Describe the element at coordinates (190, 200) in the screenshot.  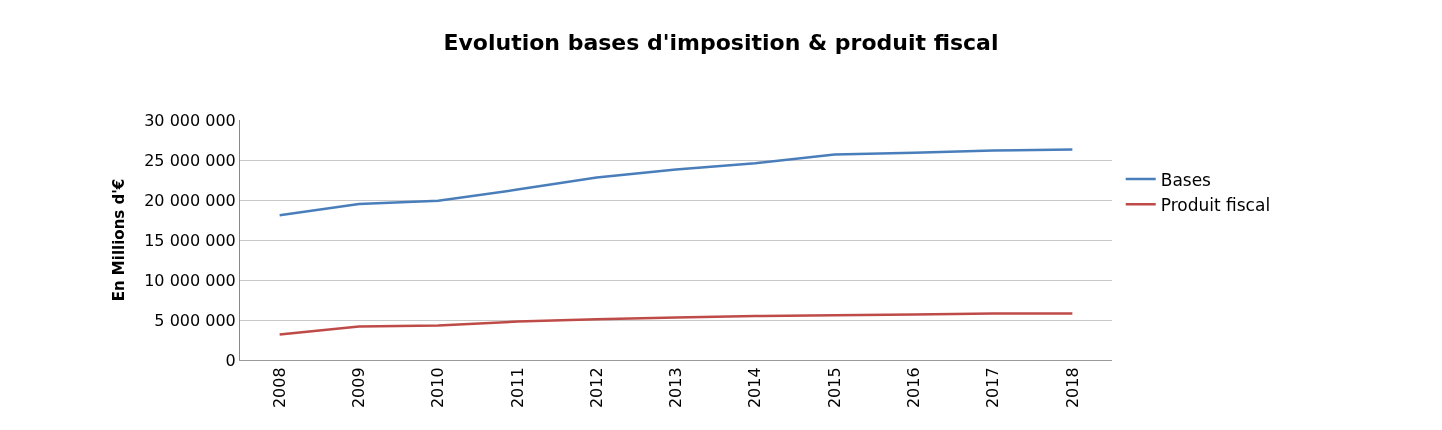
I see `y-tick-label: 20 000 000` at that location.